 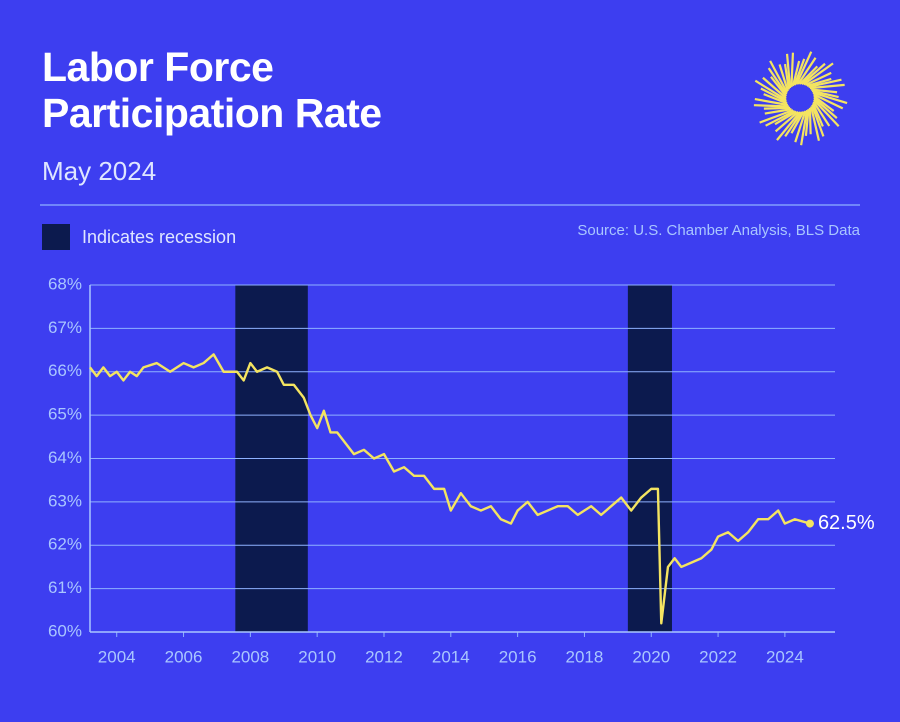 What do you see at coordinates (65, 283) in the screenshot?
I see `y-tick-label: 68%` at bounding box center [65, 283].